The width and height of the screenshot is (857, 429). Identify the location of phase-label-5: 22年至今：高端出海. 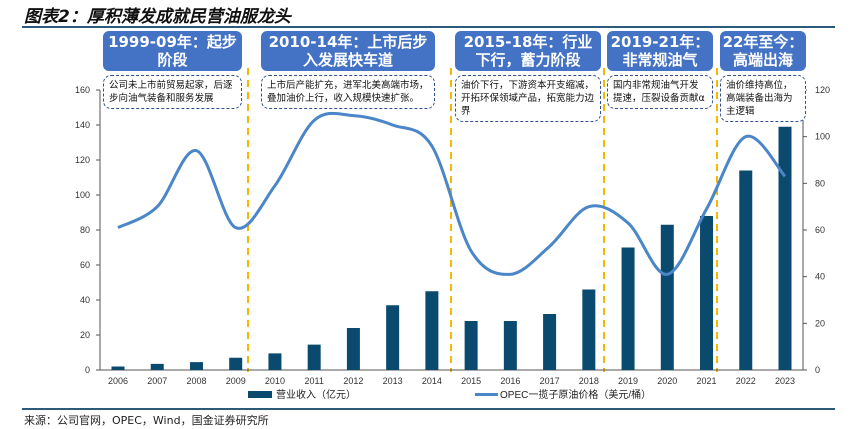
(763, 51).